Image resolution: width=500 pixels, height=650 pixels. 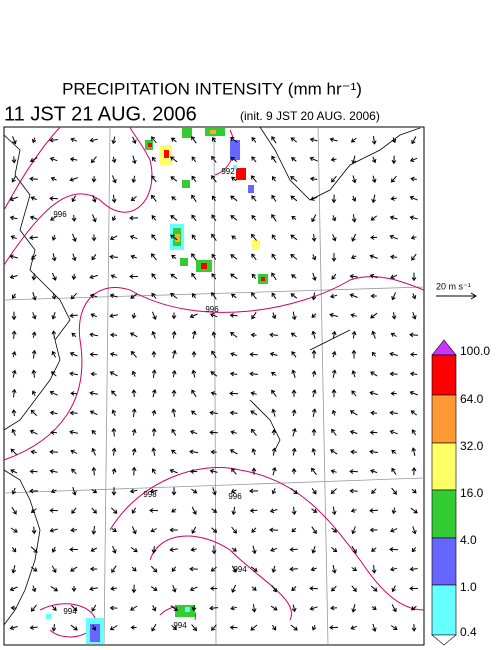 What do you see at coordinates (228, 171) in the screenshot?
I see `contour-label: 992` at bounding box center [228, 171].